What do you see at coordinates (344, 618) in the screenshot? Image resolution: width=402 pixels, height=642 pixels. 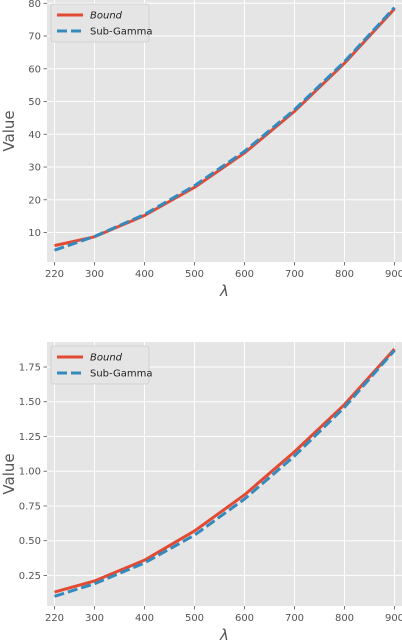 I see `chart2-xtick-label-6: 800` at bounding box center [344, 618].